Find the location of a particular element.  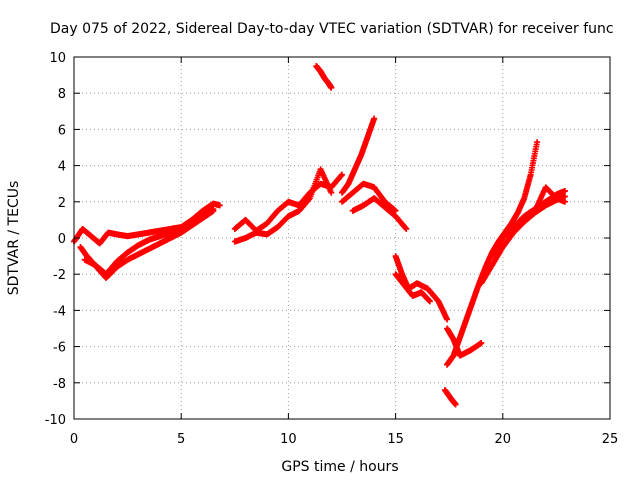

series-trace-l is located at coordinates (450, 397).